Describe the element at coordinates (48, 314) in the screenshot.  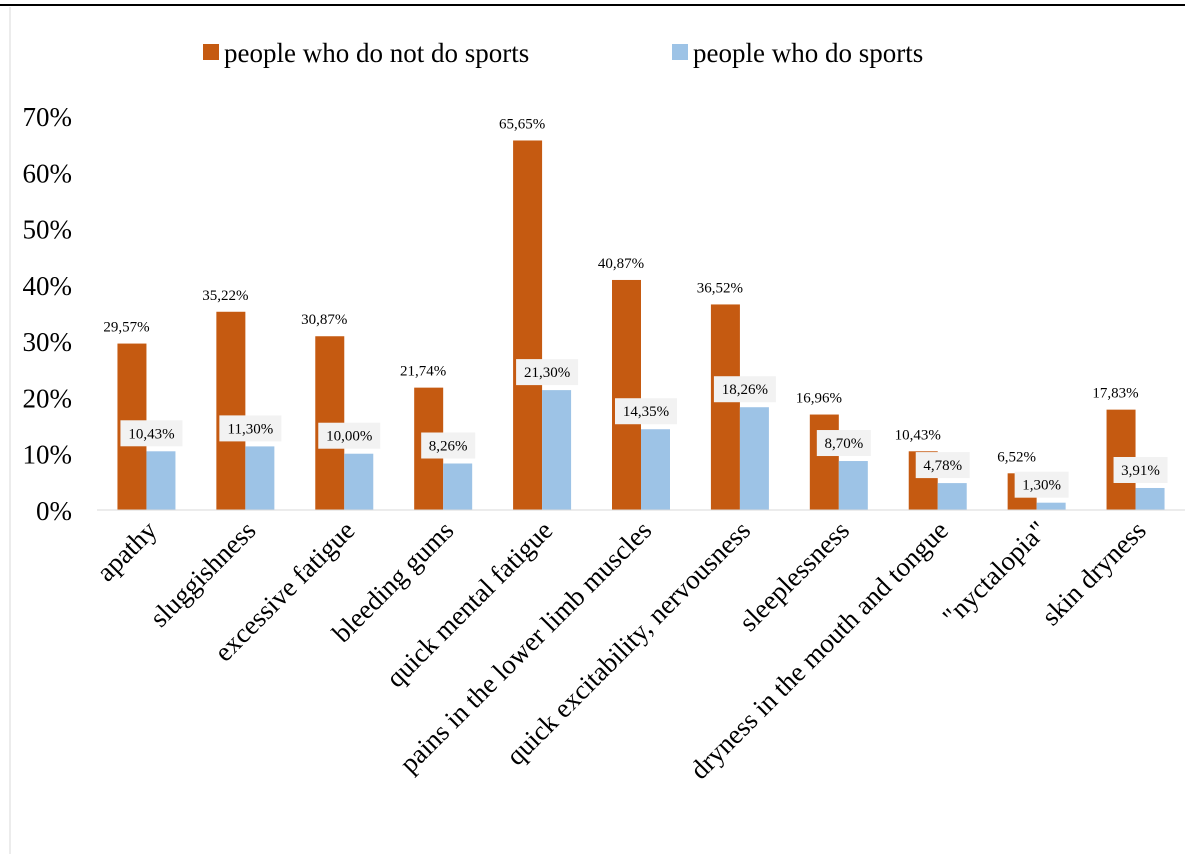
I see `y-axis: 0% 10% 20% 30% 40% 50% 60% 70%` at that location.